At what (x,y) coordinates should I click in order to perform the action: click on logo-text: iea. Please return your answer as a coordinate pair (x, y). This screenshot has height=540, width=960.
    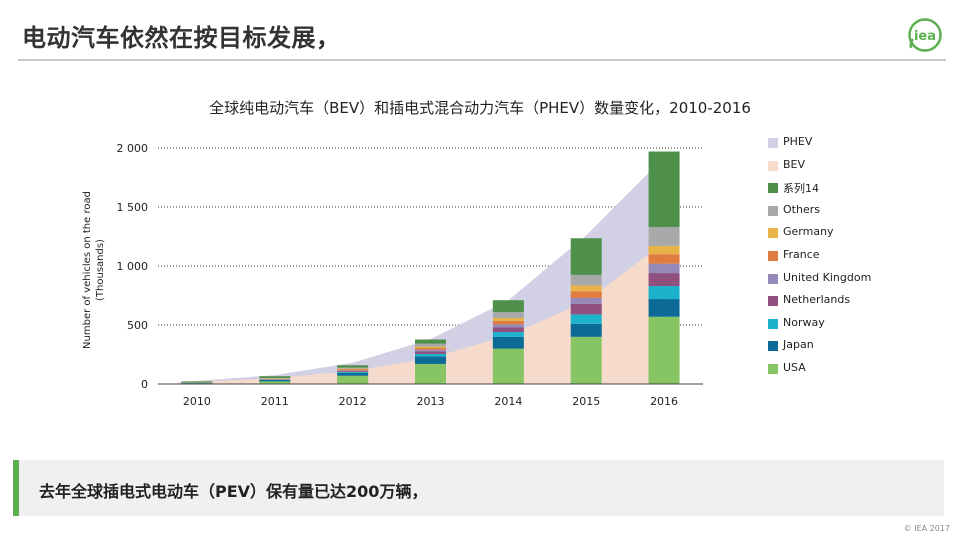
    Looking at the image, I should click on (925, 36).